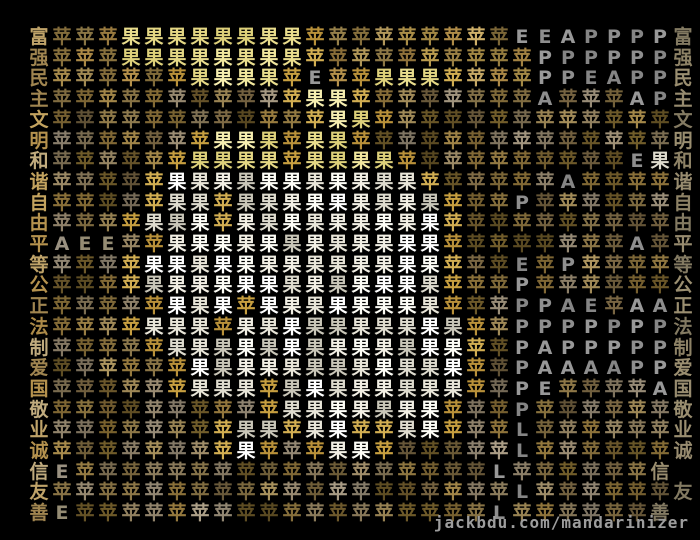  What do you see at coordinates (39, 140) in the screenshot?
I see `mosaic-cell: 明` at bounding box center [39, 140].